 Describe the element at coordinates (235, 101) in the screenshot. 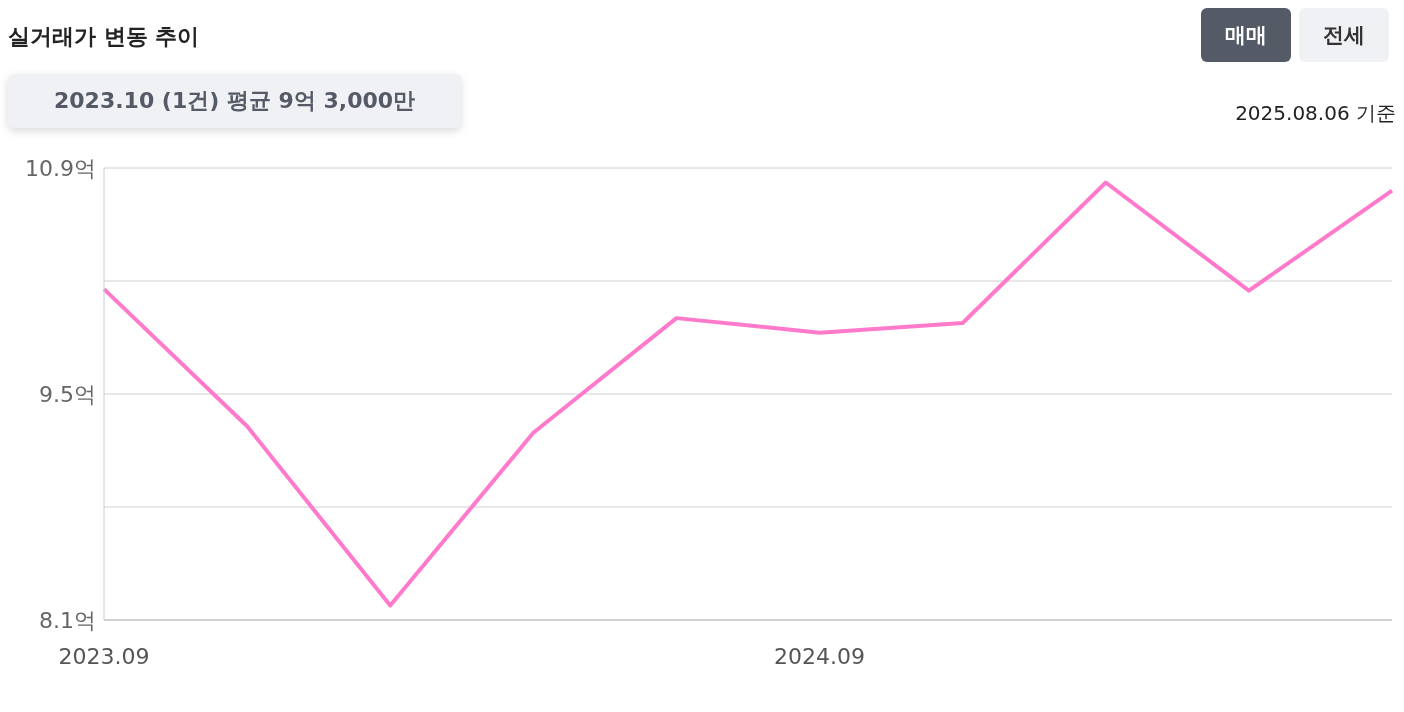

I see `text: 2023.10 (1건) 평균 9억 3,000만` at that location.